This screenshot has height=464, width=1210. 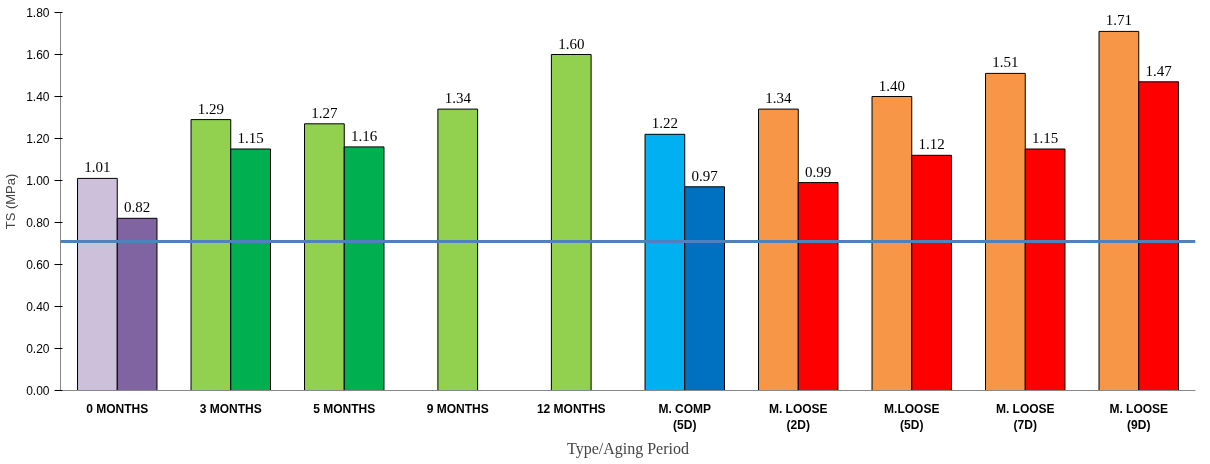 I want to click on y-tick-label: 0.40, so click(x=38, y=307).